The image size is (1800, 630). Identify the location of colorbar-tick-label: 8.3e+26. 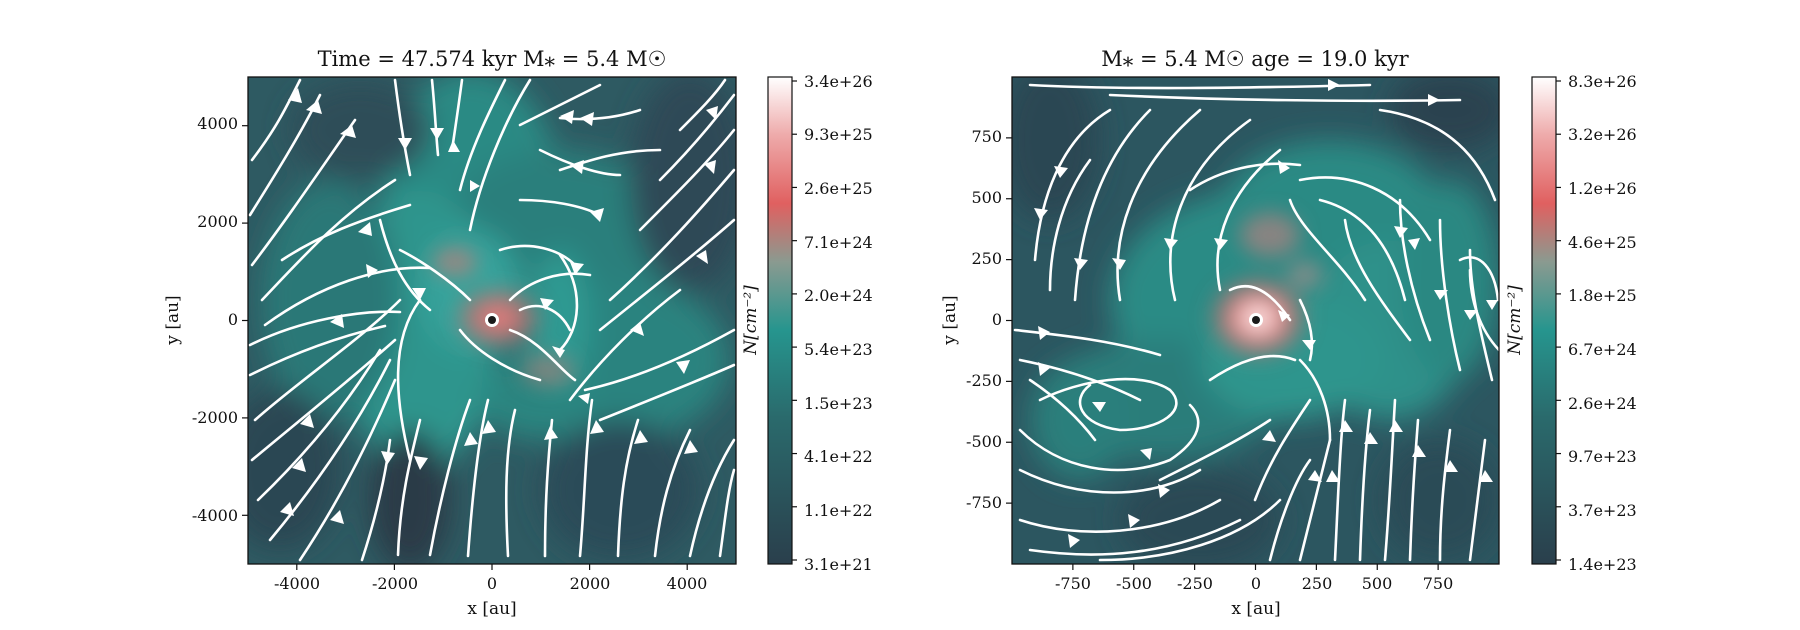
(1602, 81).